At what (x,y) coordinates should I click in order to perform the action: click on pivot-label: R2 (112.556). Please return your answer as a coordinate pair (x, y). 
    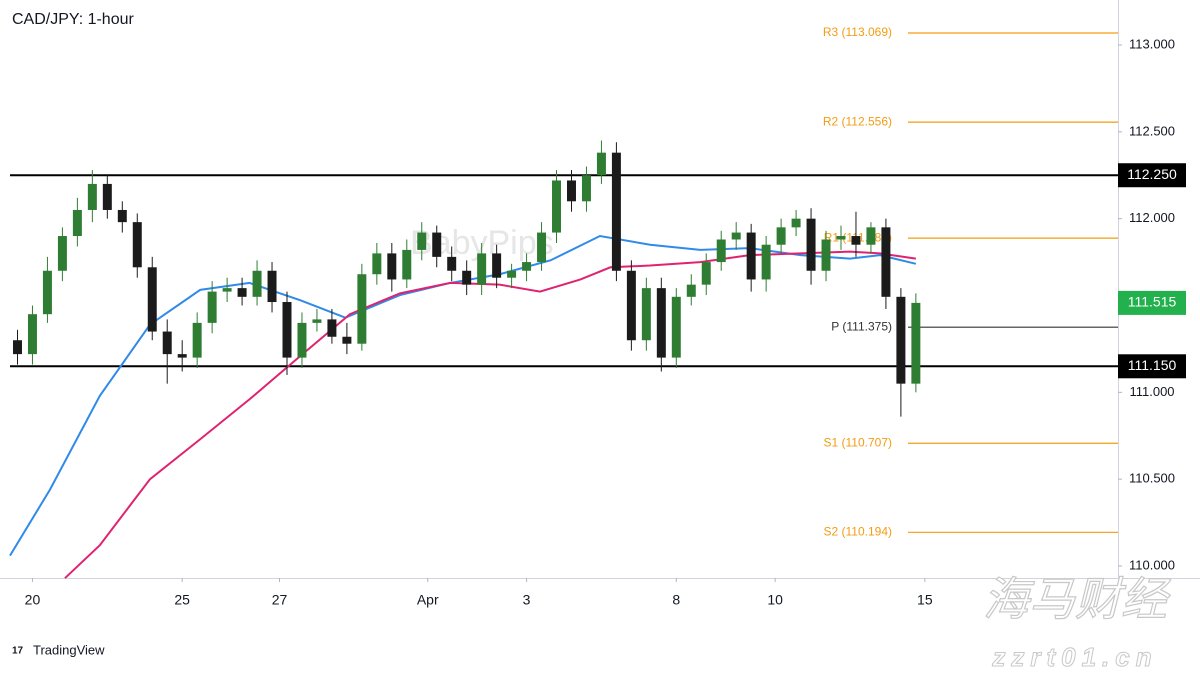
    Looking at the image, I should click on (857, 121).